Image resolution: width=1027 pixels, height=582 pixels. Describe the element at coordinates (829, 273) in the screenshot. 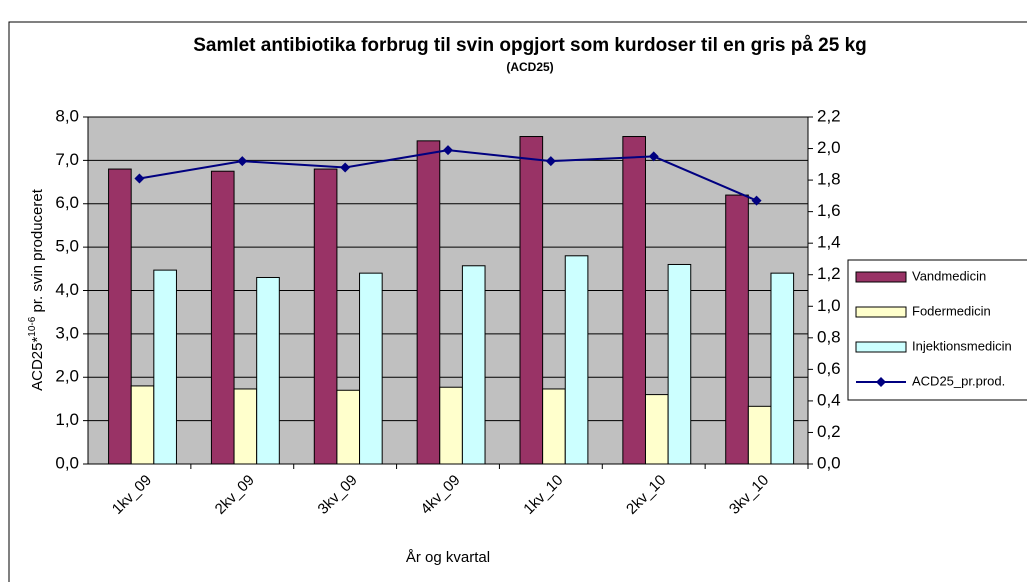

I see `y2-tick-label: 1,2` at that location.